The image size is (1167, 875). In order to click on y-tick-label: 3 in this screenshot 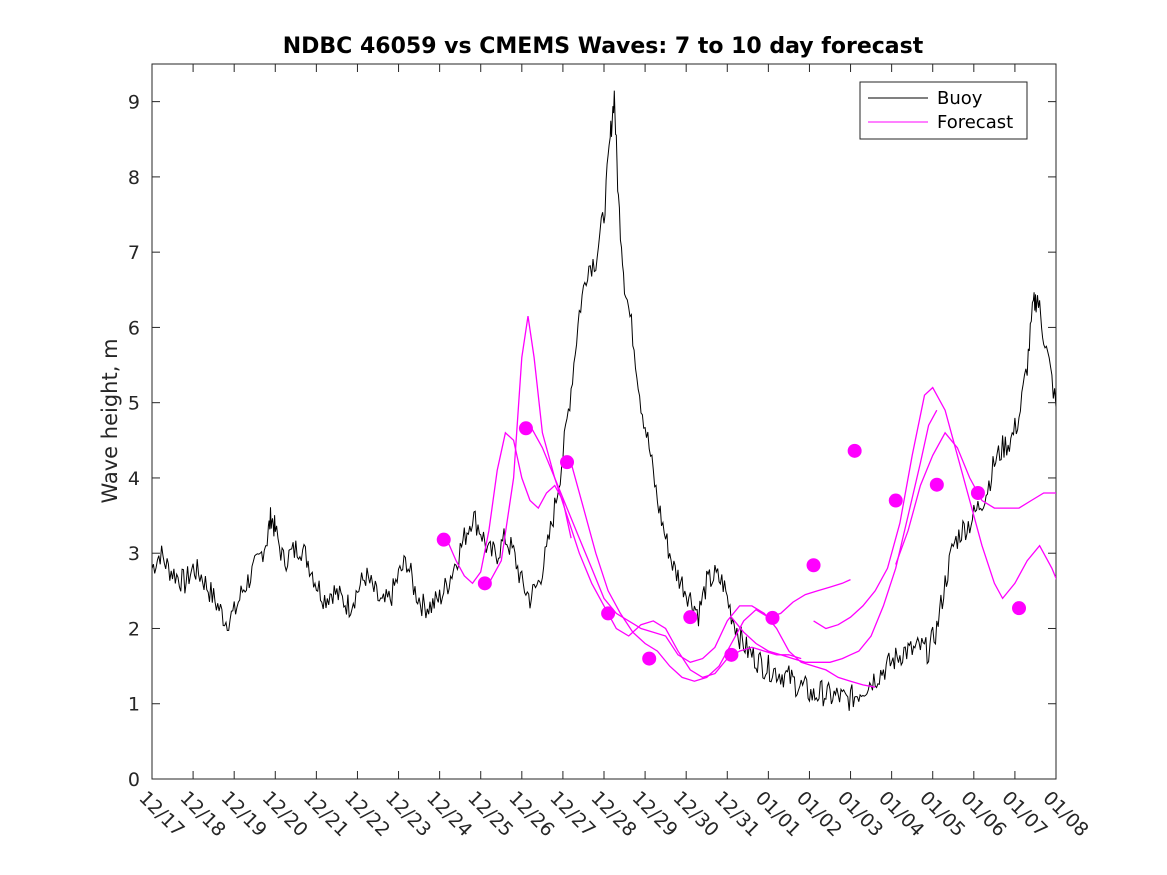, I will do `click(134, 554)`.